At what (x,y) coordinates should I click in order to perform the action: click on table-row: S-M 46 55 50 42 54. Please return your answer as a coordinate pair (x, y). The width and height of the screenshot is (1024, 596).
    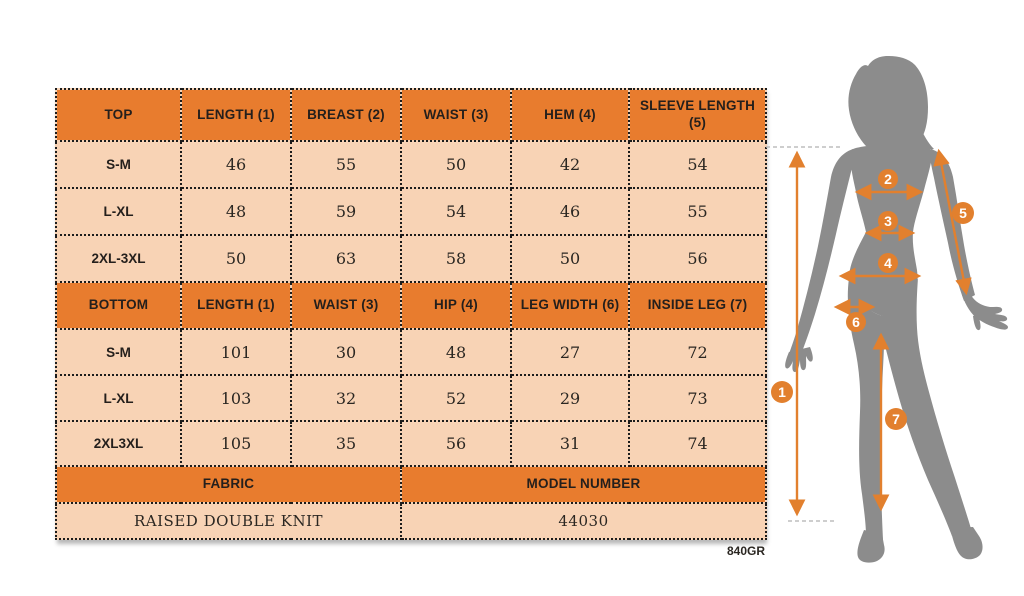
    Looking at the image, I should click on (411, 164).